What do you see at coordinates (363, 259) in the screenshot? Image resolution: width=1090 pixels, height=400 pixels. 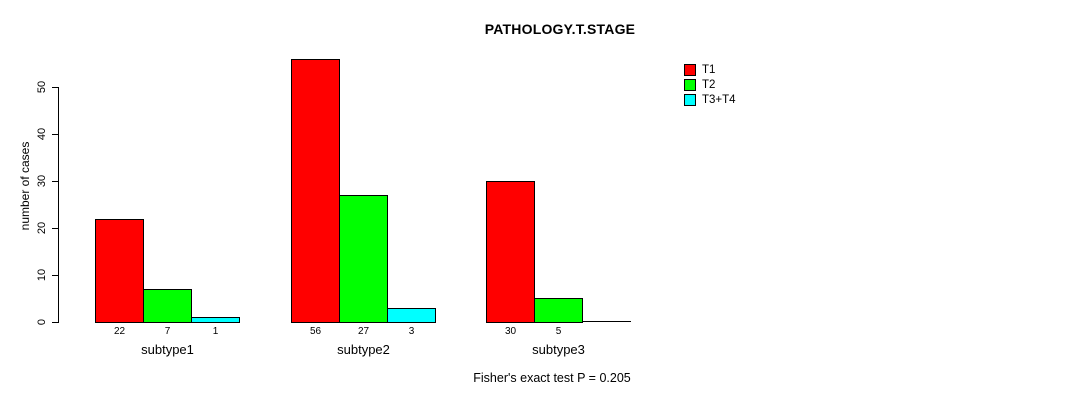 I see `bar-t2-subtype2` at bounding box center [363, 259].